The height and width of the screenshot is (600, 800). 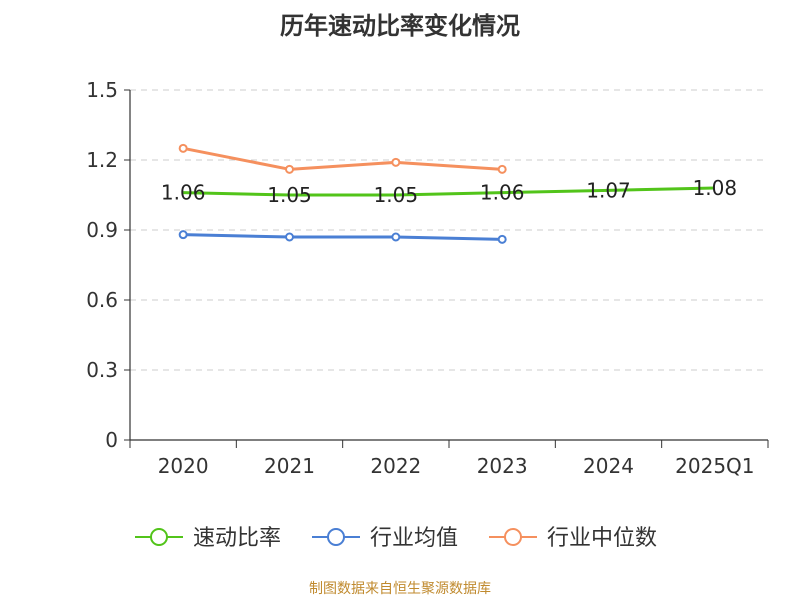 I want to click on y-tick-label: 1.2, so click(x=102, y=160).